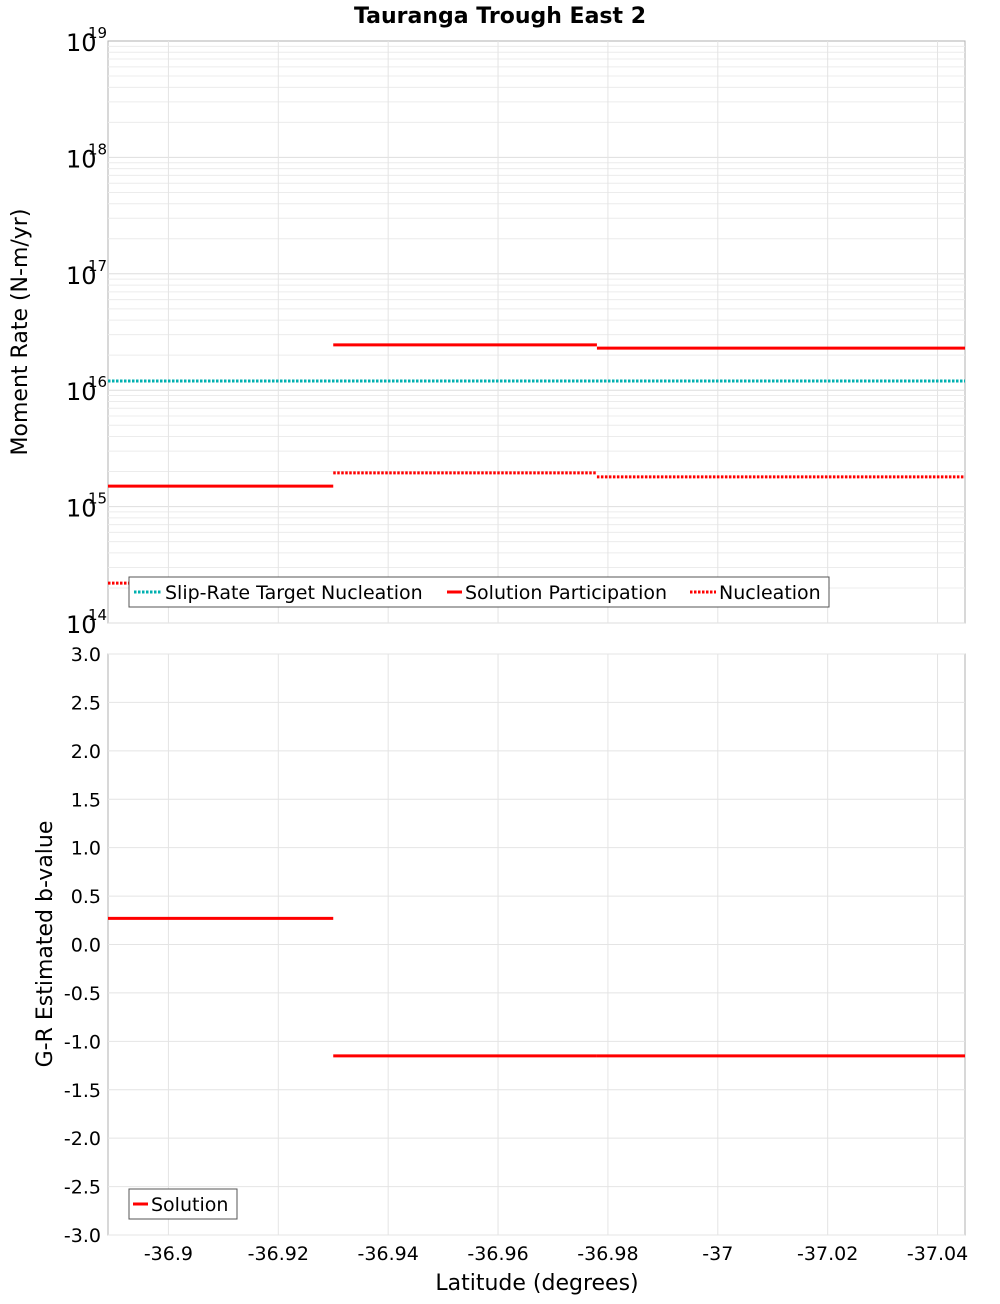 This screenshot has width=1000, height=1304. I want to click on x-tick-label: -36.96, so click(497, 1254).